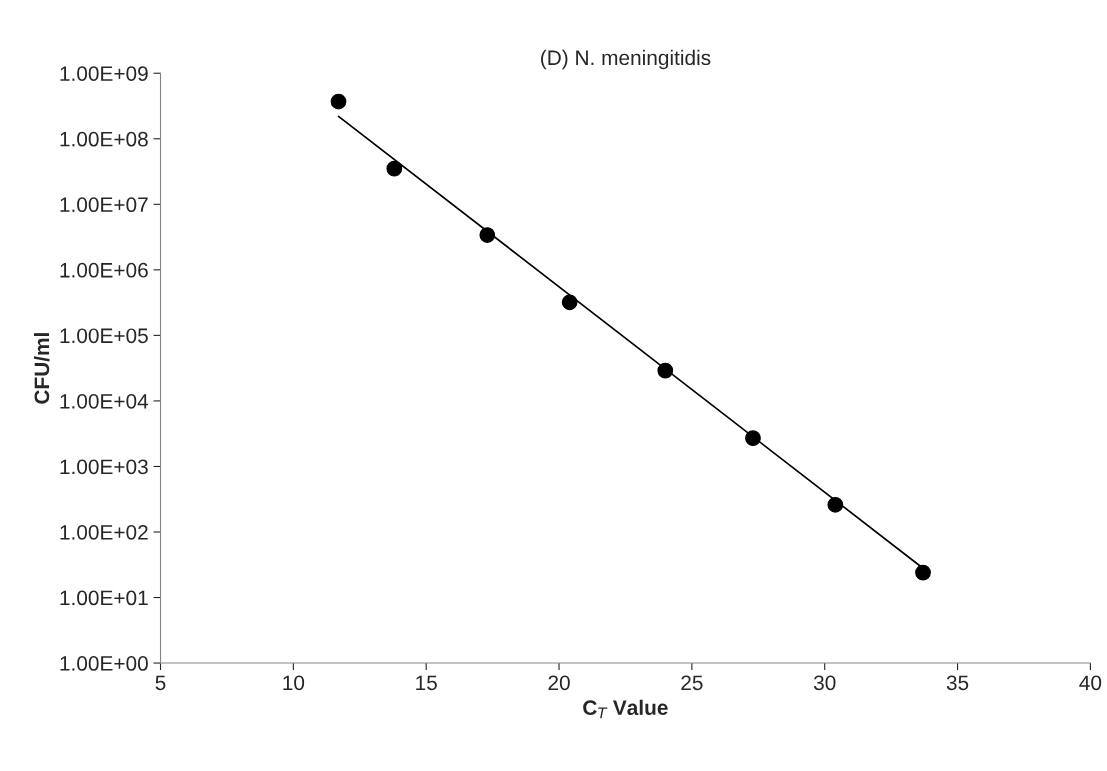  Describe the element at coordinates (692, 683) in the screenshot. I see `x-tick-label: 25` at that location.